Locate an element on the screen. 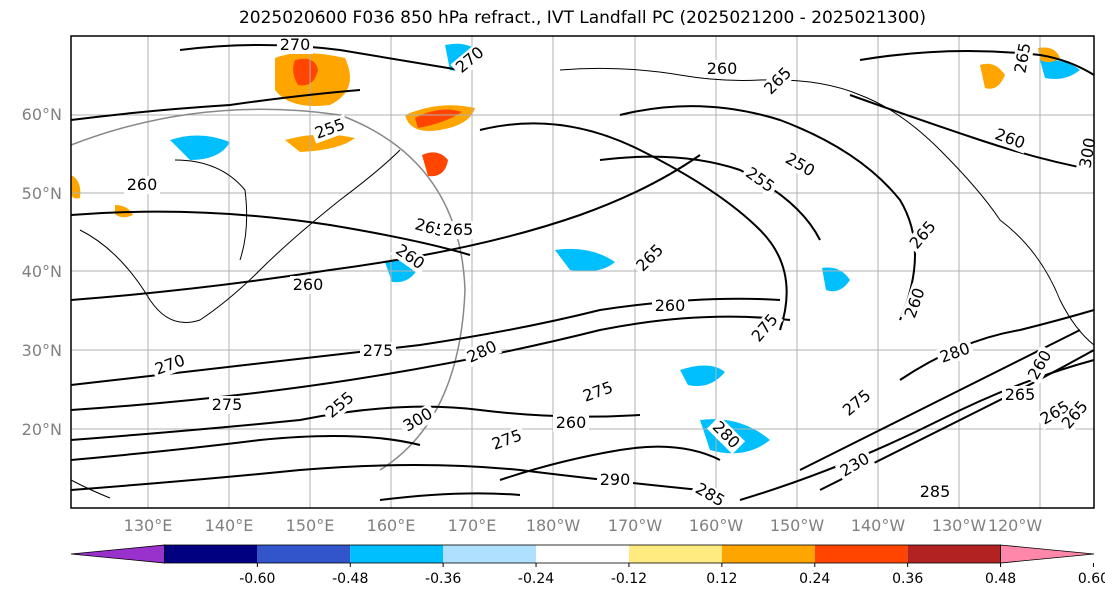 This screenshot has width=1105, height=601. longitude-label: 150°E is located at coordinates (310, 525).